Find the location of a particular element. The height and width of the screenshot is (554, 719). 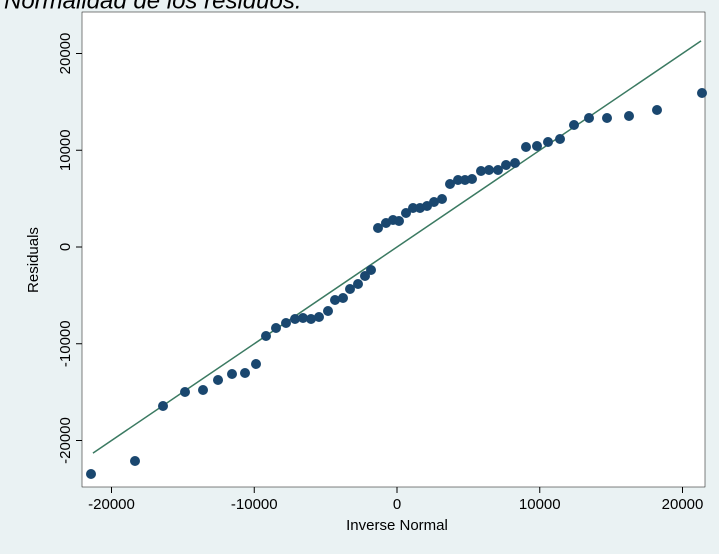

x-tick-label: -10000 is located at coordinates (254, 504).